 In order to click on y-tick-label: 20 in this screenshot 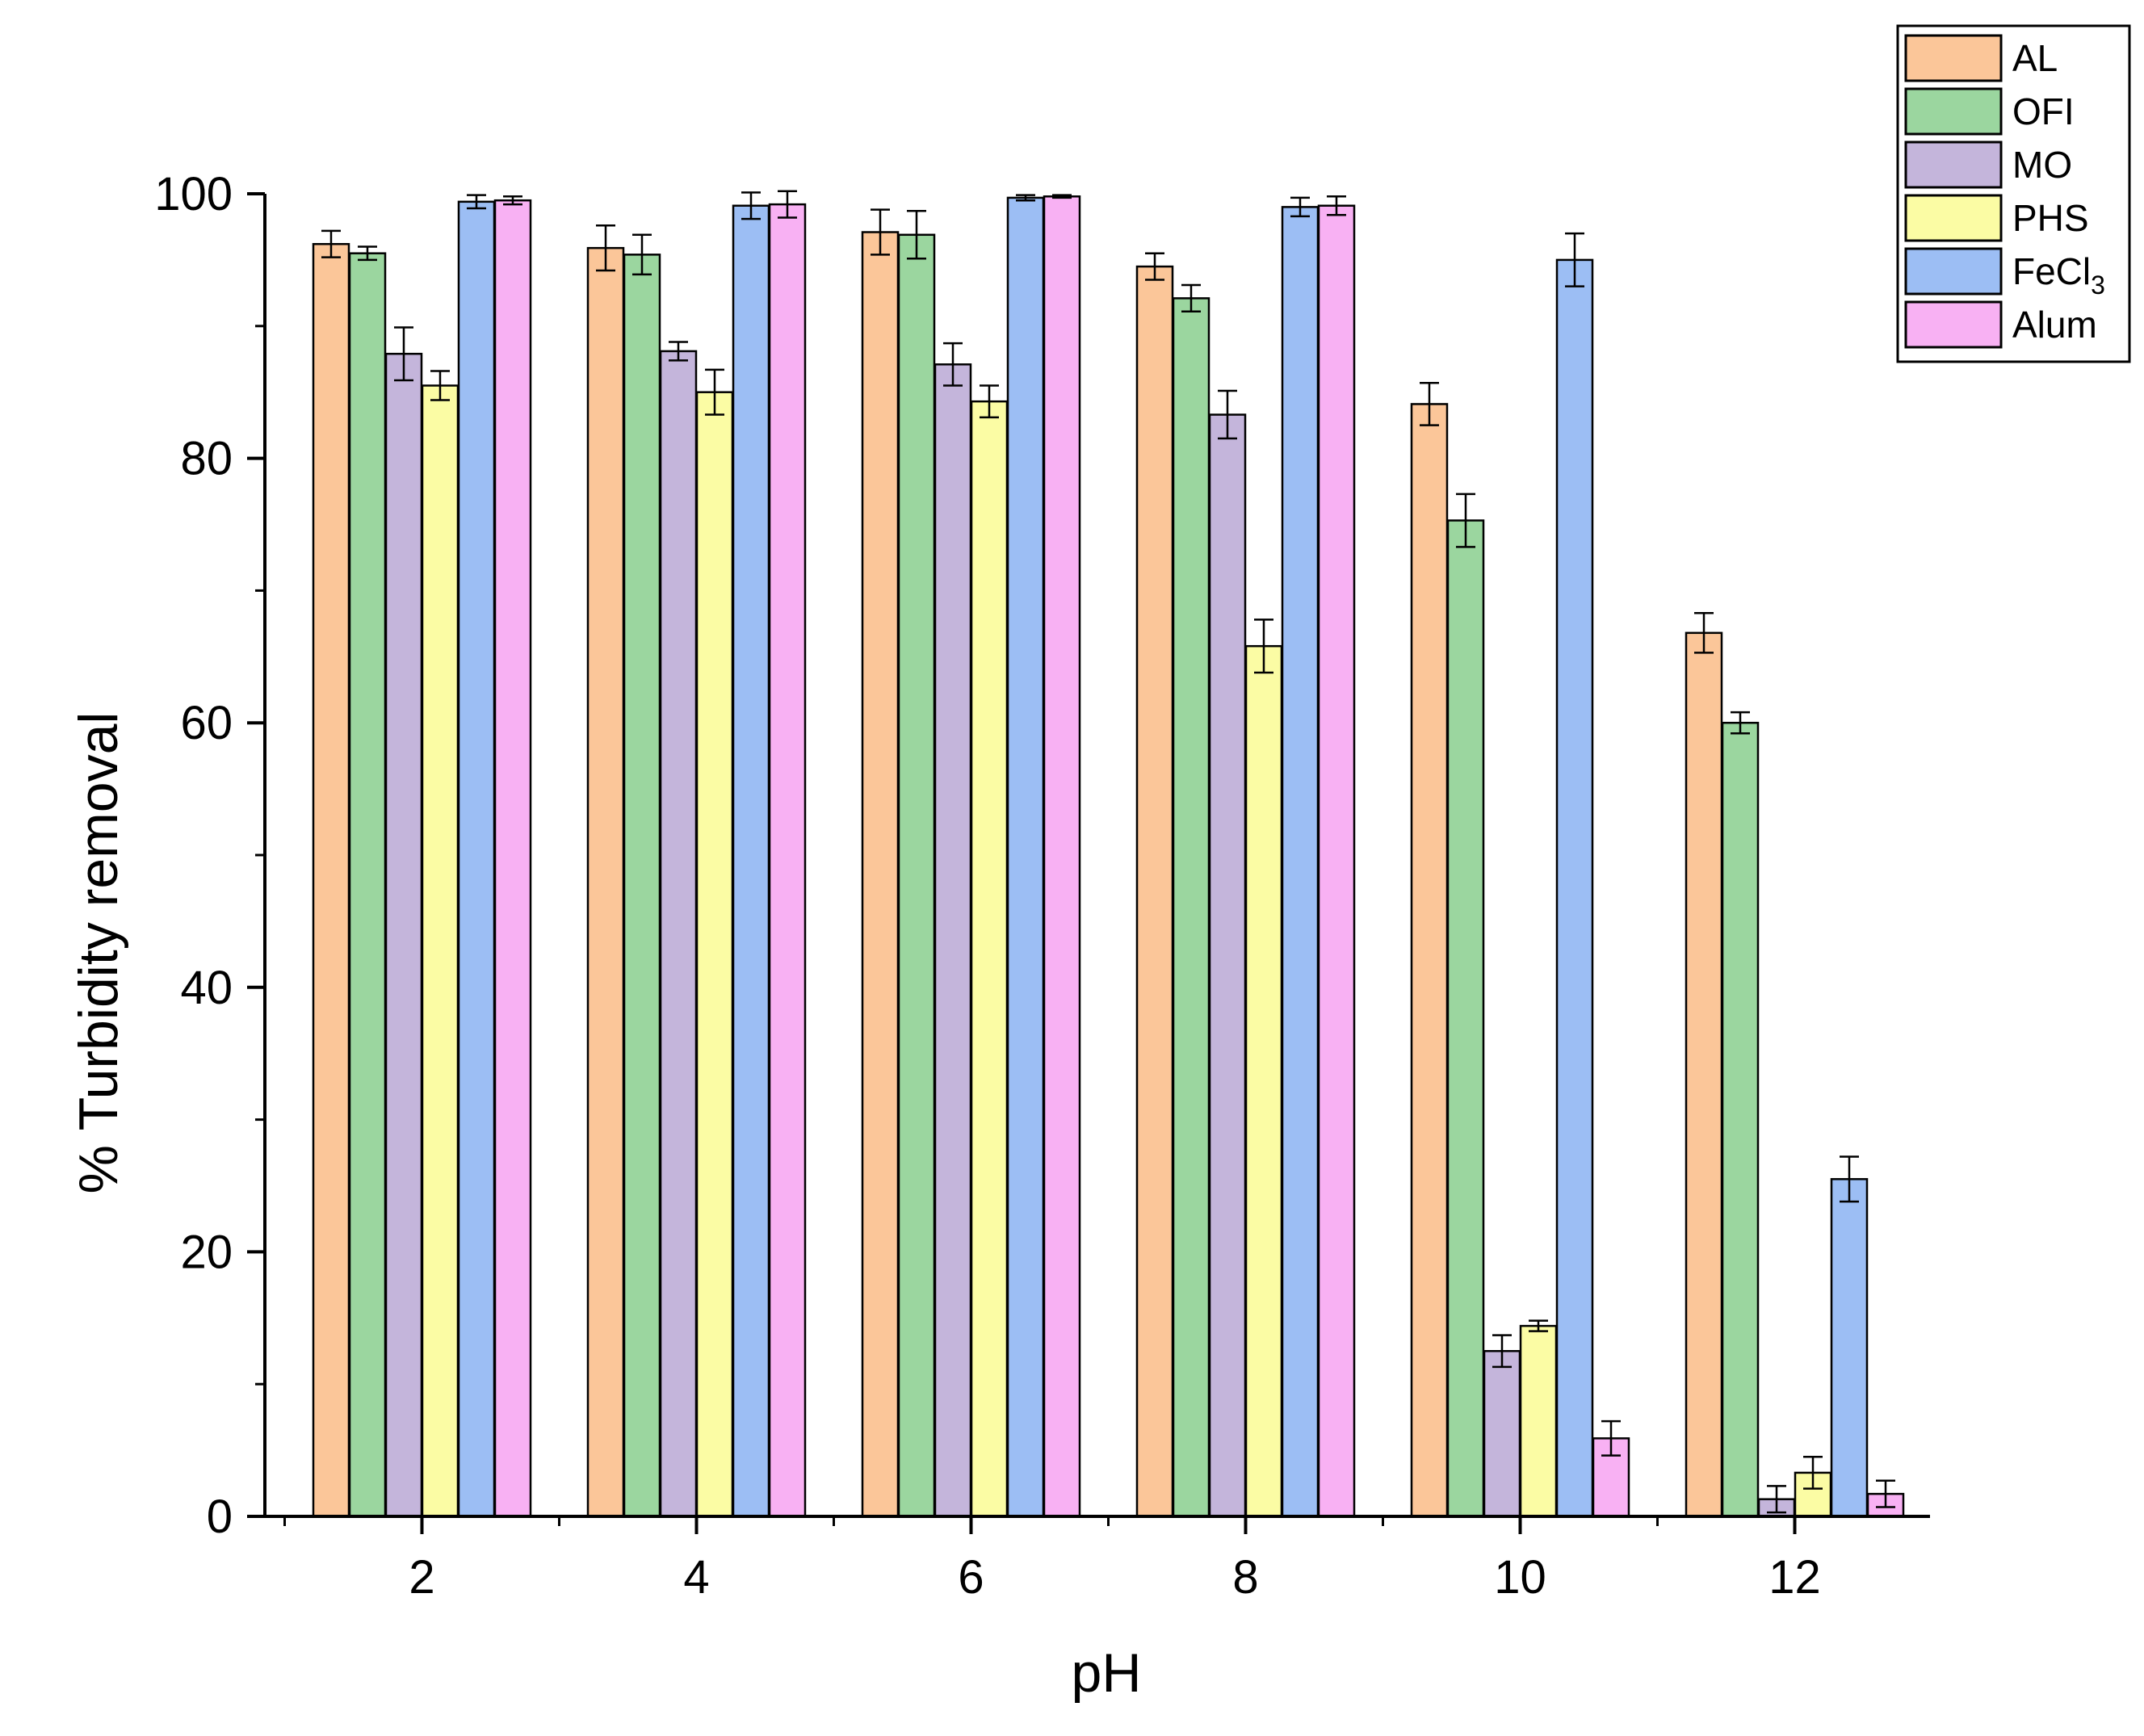, I will do `click(206, 1252)`.